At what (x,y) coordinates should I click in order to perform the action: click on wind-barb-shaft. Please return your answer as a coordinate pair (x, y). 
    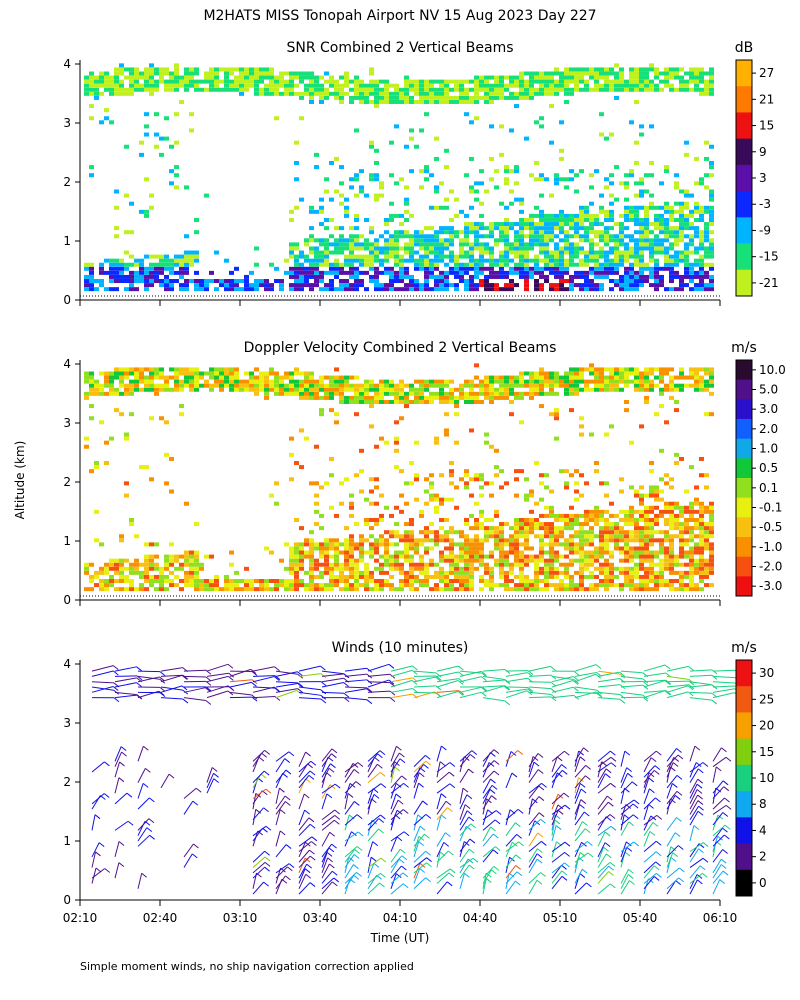
    Looking at the image, I should click on (240, 672).